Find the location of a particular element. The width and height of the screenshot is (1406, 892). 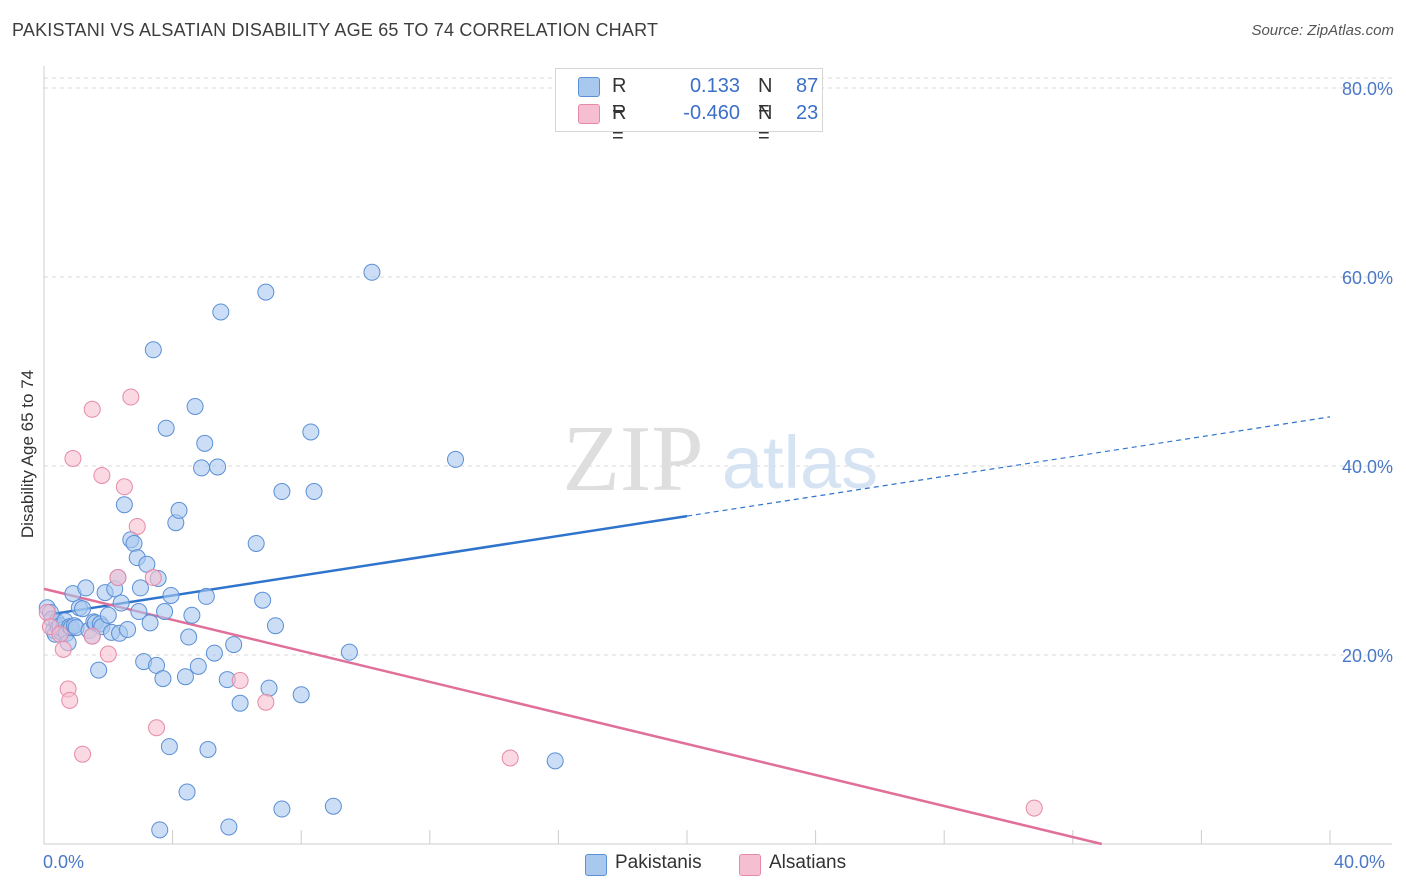

watermark: ZIP atlas is located at coordinates (721, 459).